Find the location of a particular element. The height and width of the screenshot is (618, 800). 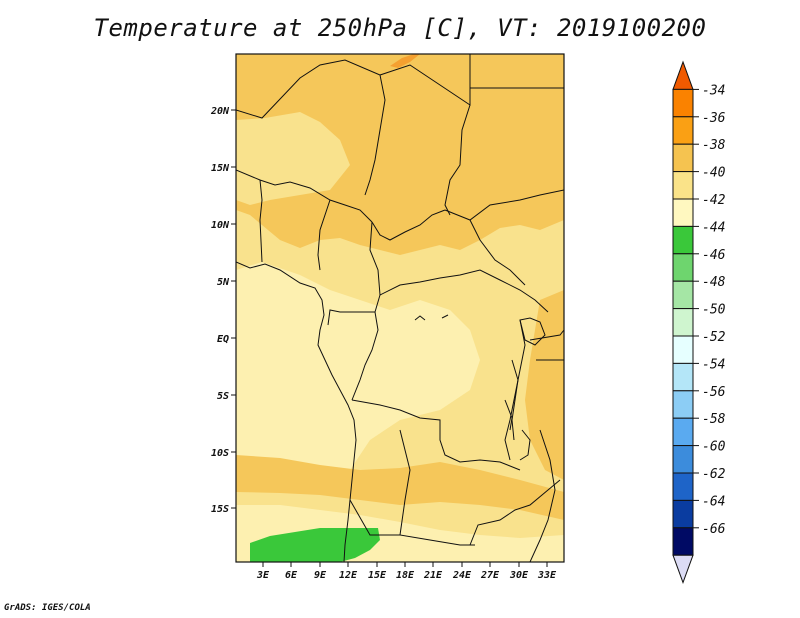

lon-label: 24E is located at coordinates (462, 575).